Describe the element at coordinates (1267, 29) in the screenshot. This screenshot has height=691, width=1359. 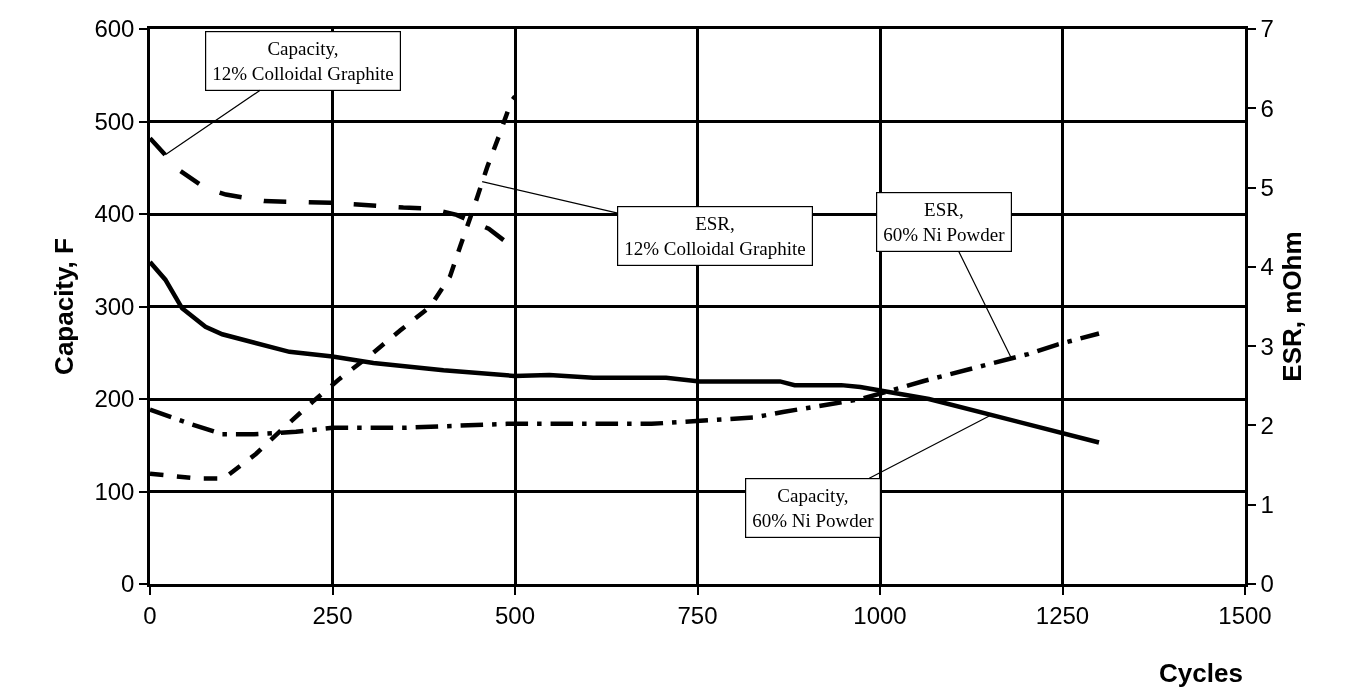
I see `y2-tick-label: 7` at that location.